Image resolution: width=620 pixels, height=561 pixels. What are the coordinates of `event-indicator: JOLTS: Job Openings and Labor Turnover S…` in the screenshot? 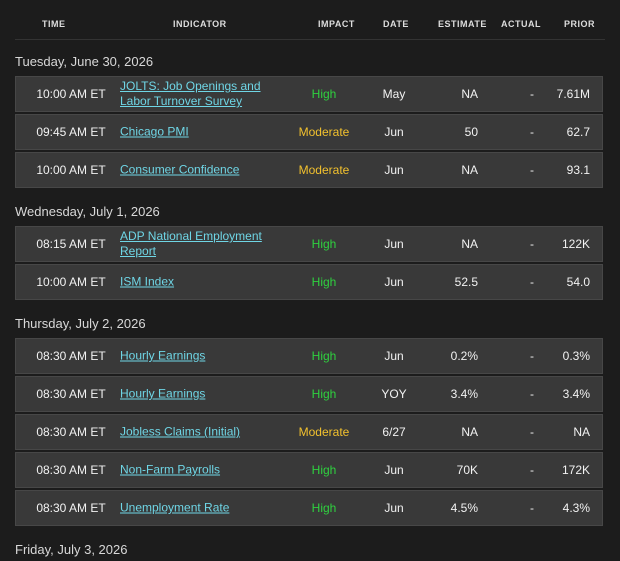 It's located at (206, 94).